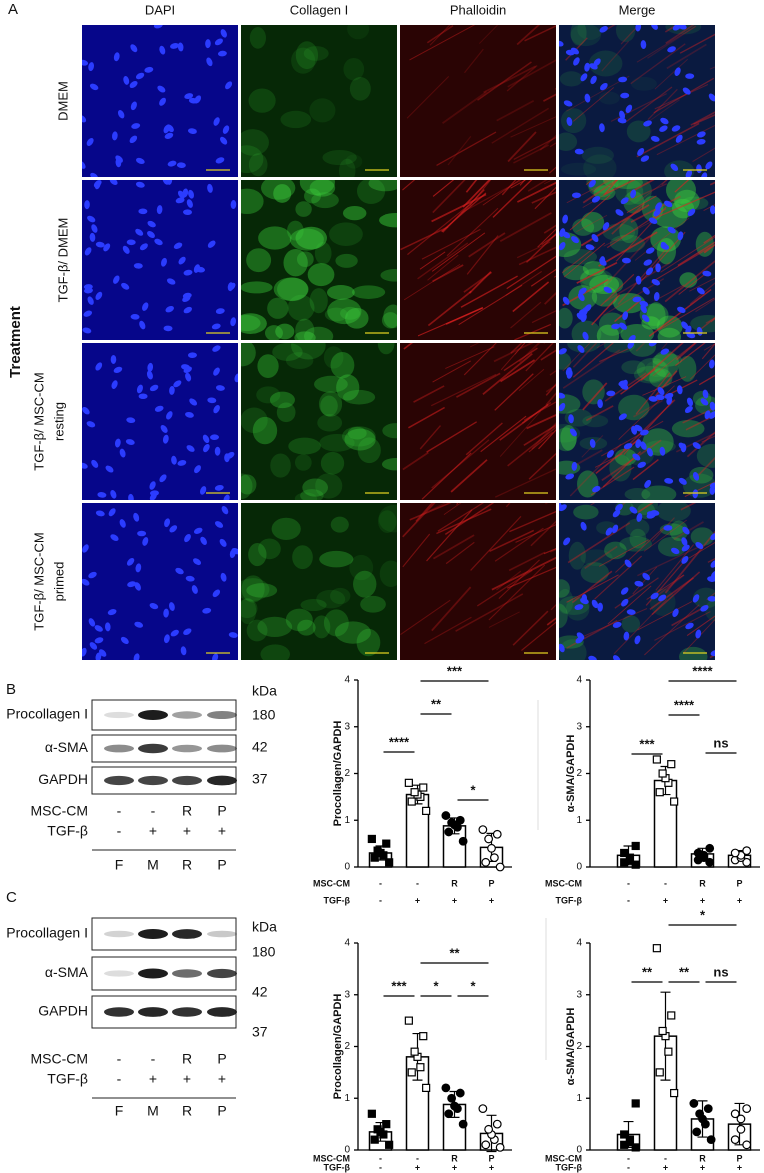  What do you see at coordinates (347, 726) in the screenshot?
I see `y-tick-label: 3` at bounding box center [347, 726].